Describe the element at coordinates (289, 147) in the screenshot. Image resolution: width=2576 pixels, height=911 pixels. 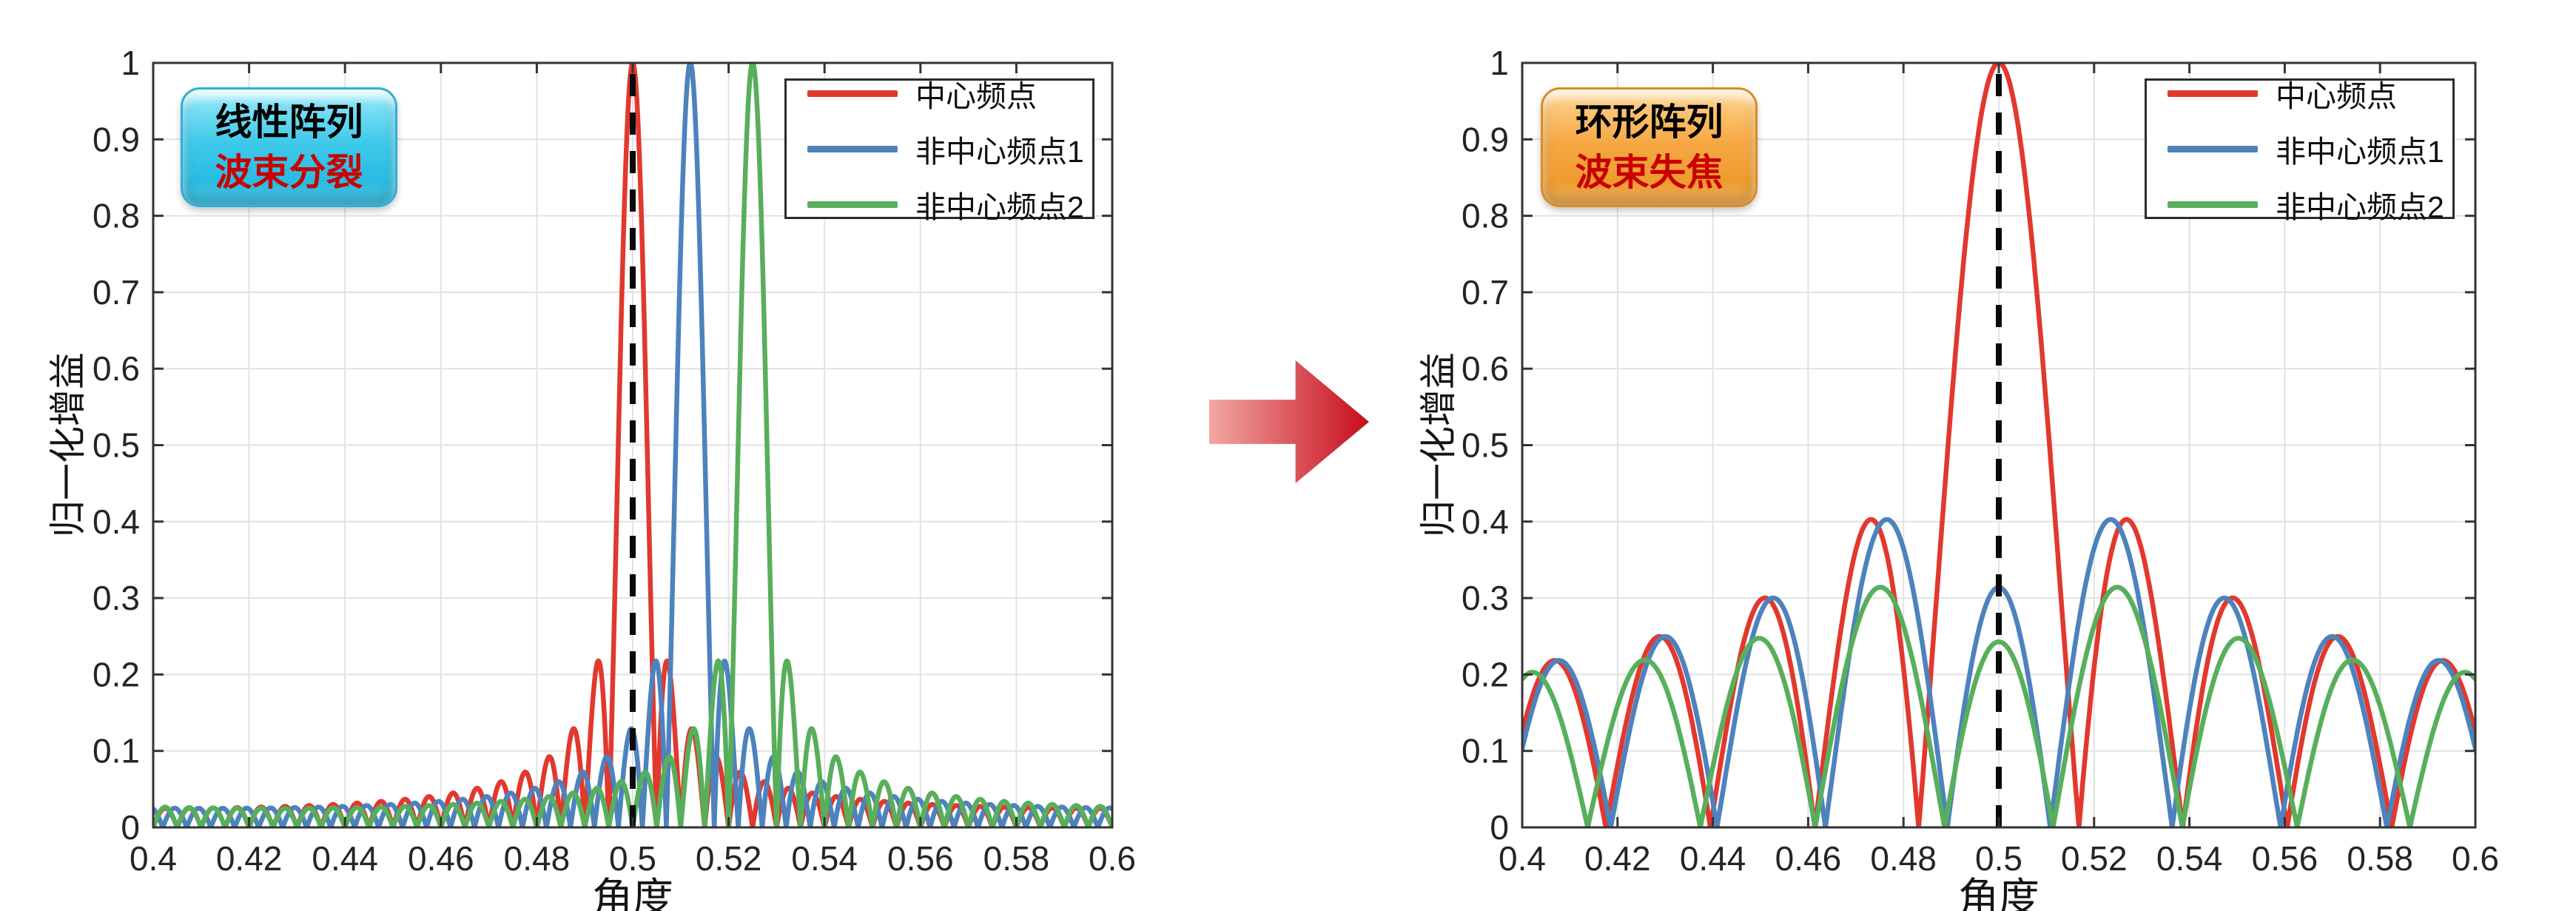
I see `left-title-badge: 线性阵列 波束分裂` at that location.